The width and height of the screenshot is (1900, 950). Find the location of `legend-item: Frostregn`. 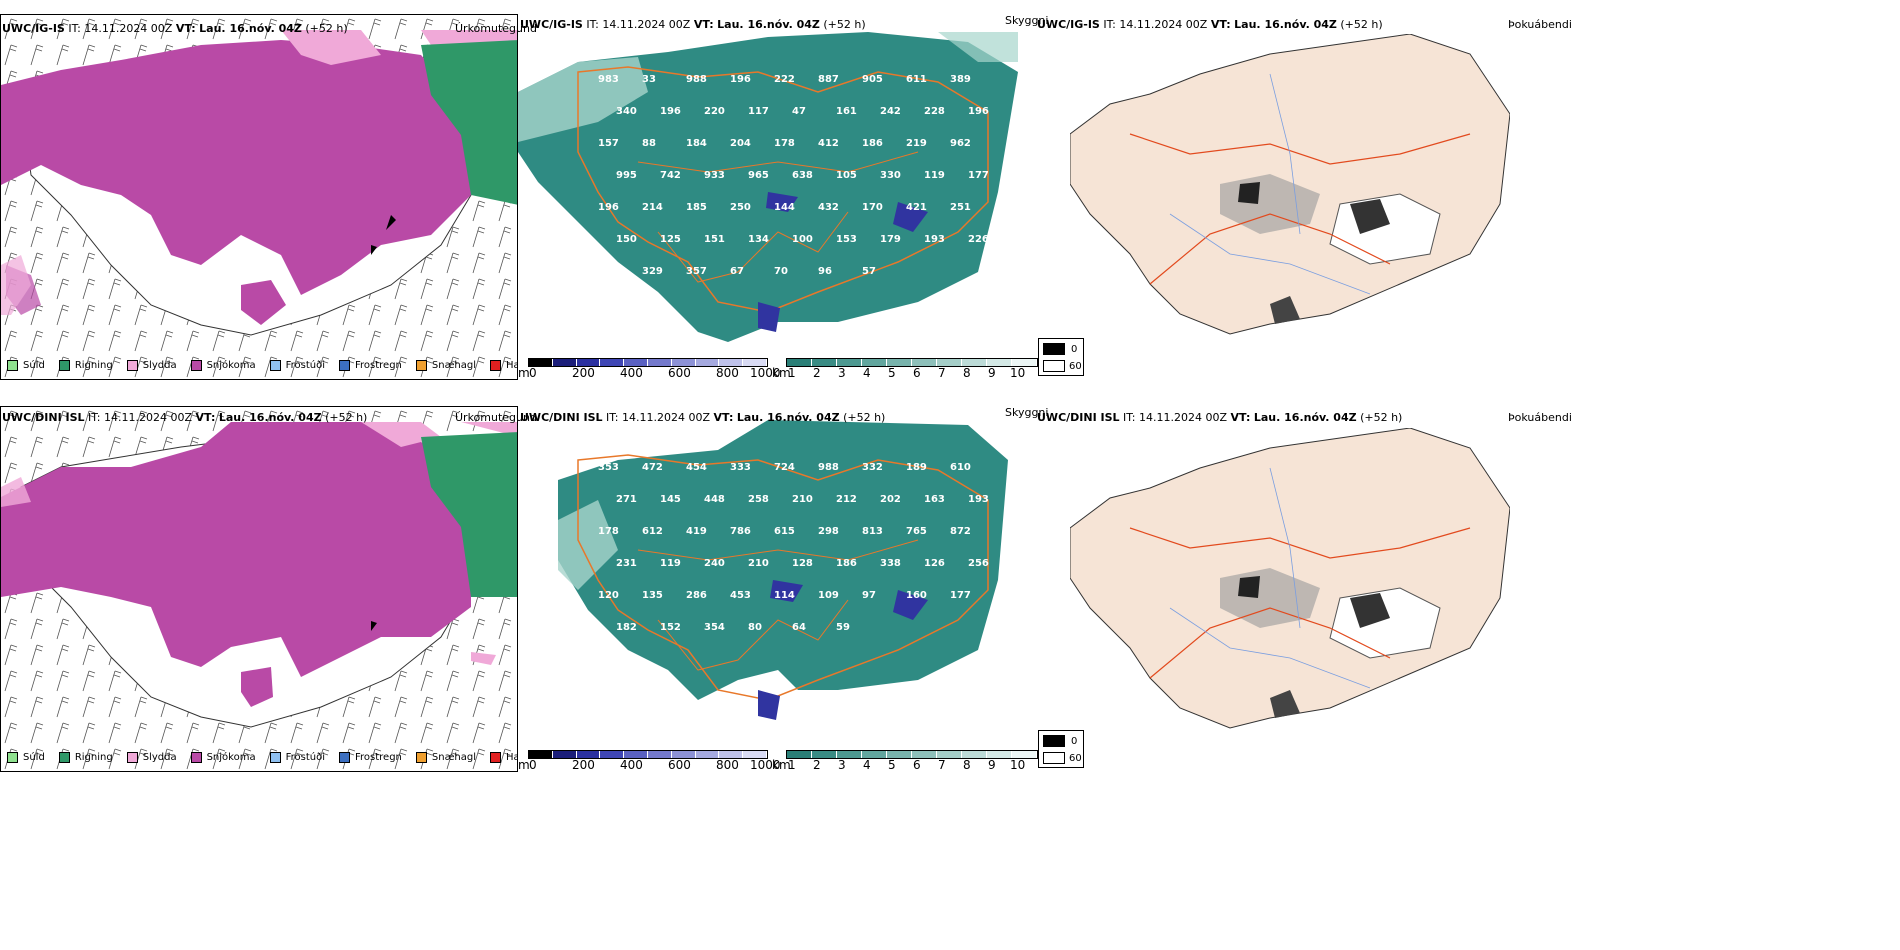

legend-item: Frostregn is located at coordinates (370, 757).